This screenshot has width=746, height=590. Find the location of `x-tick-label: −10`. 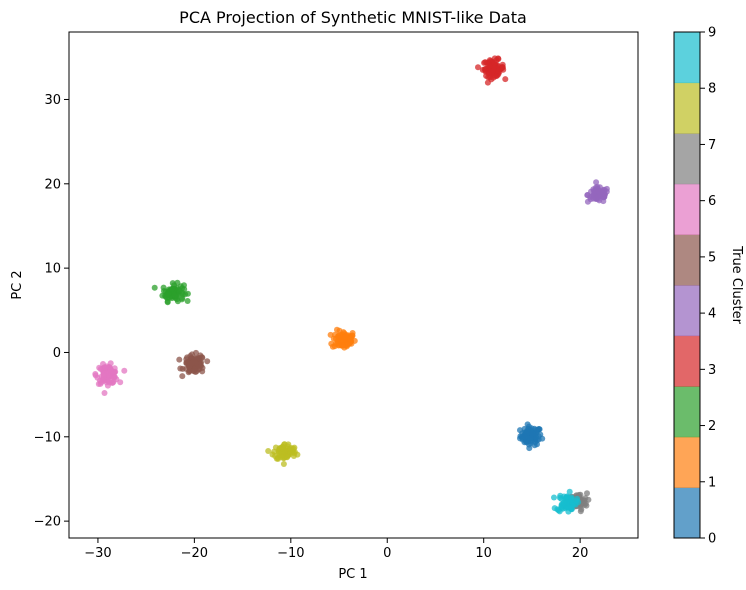

x-tick-label: −10 is located at coordinates (290, 553).